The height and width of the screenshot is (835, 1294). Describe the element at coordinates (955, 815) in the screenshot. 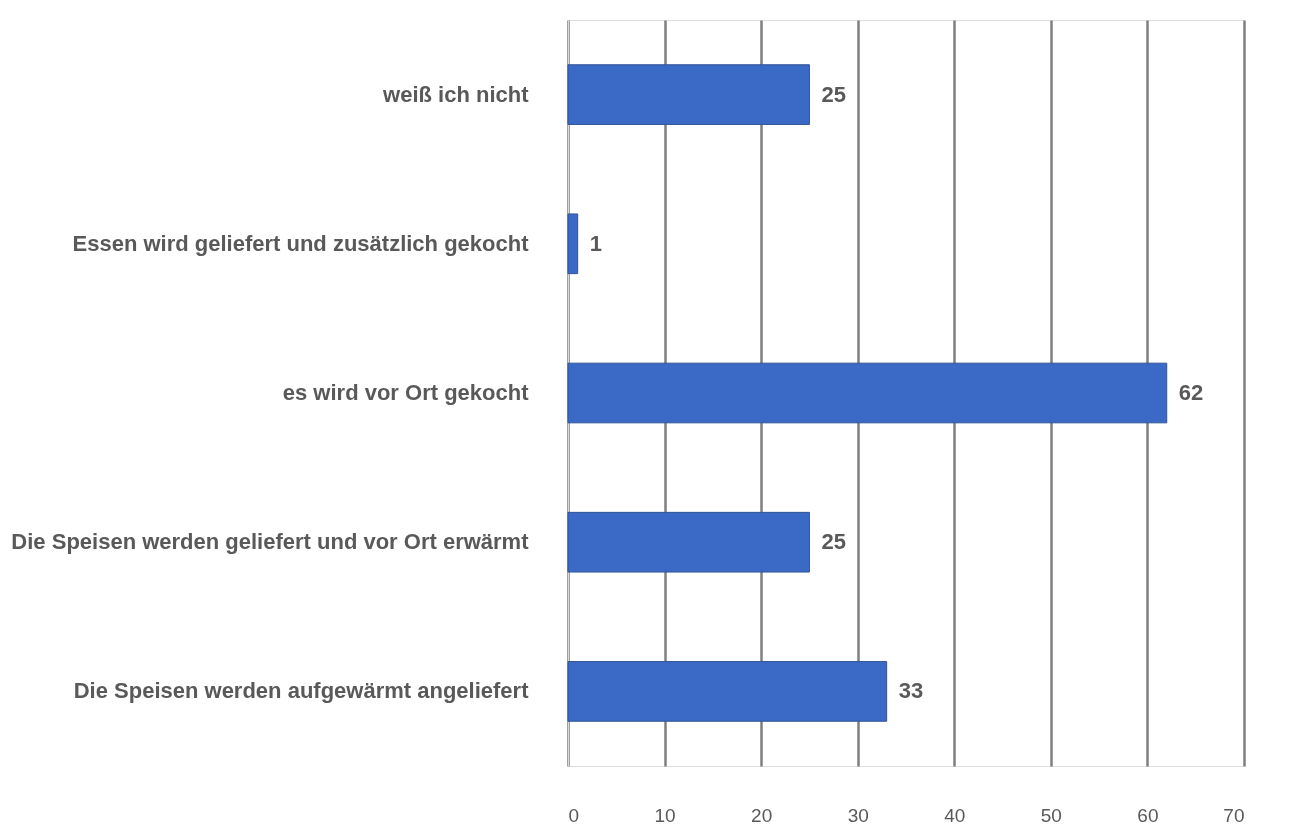

I see `x-tick-label: 40` at that location.